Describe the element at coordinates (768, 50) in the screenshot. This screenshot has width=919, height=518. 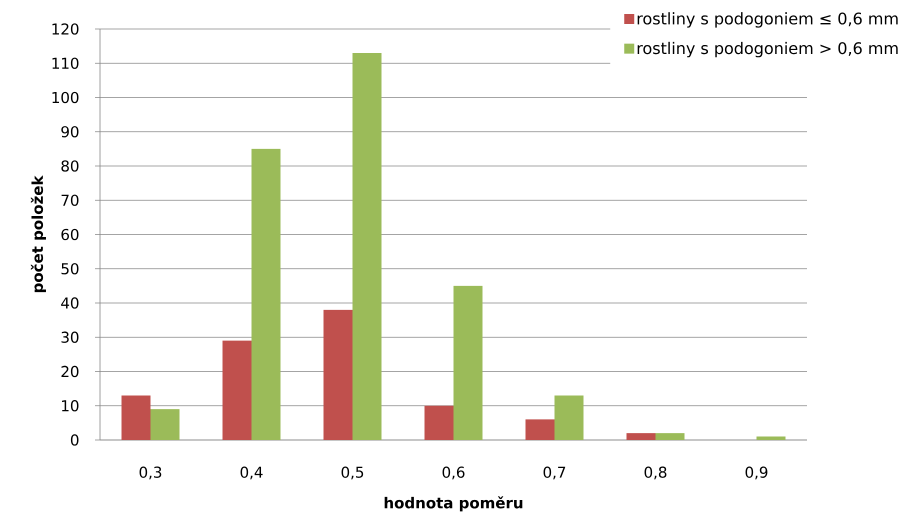
I see `legend-label: rostliny s podogoniem > 0,6 mm` at that location.